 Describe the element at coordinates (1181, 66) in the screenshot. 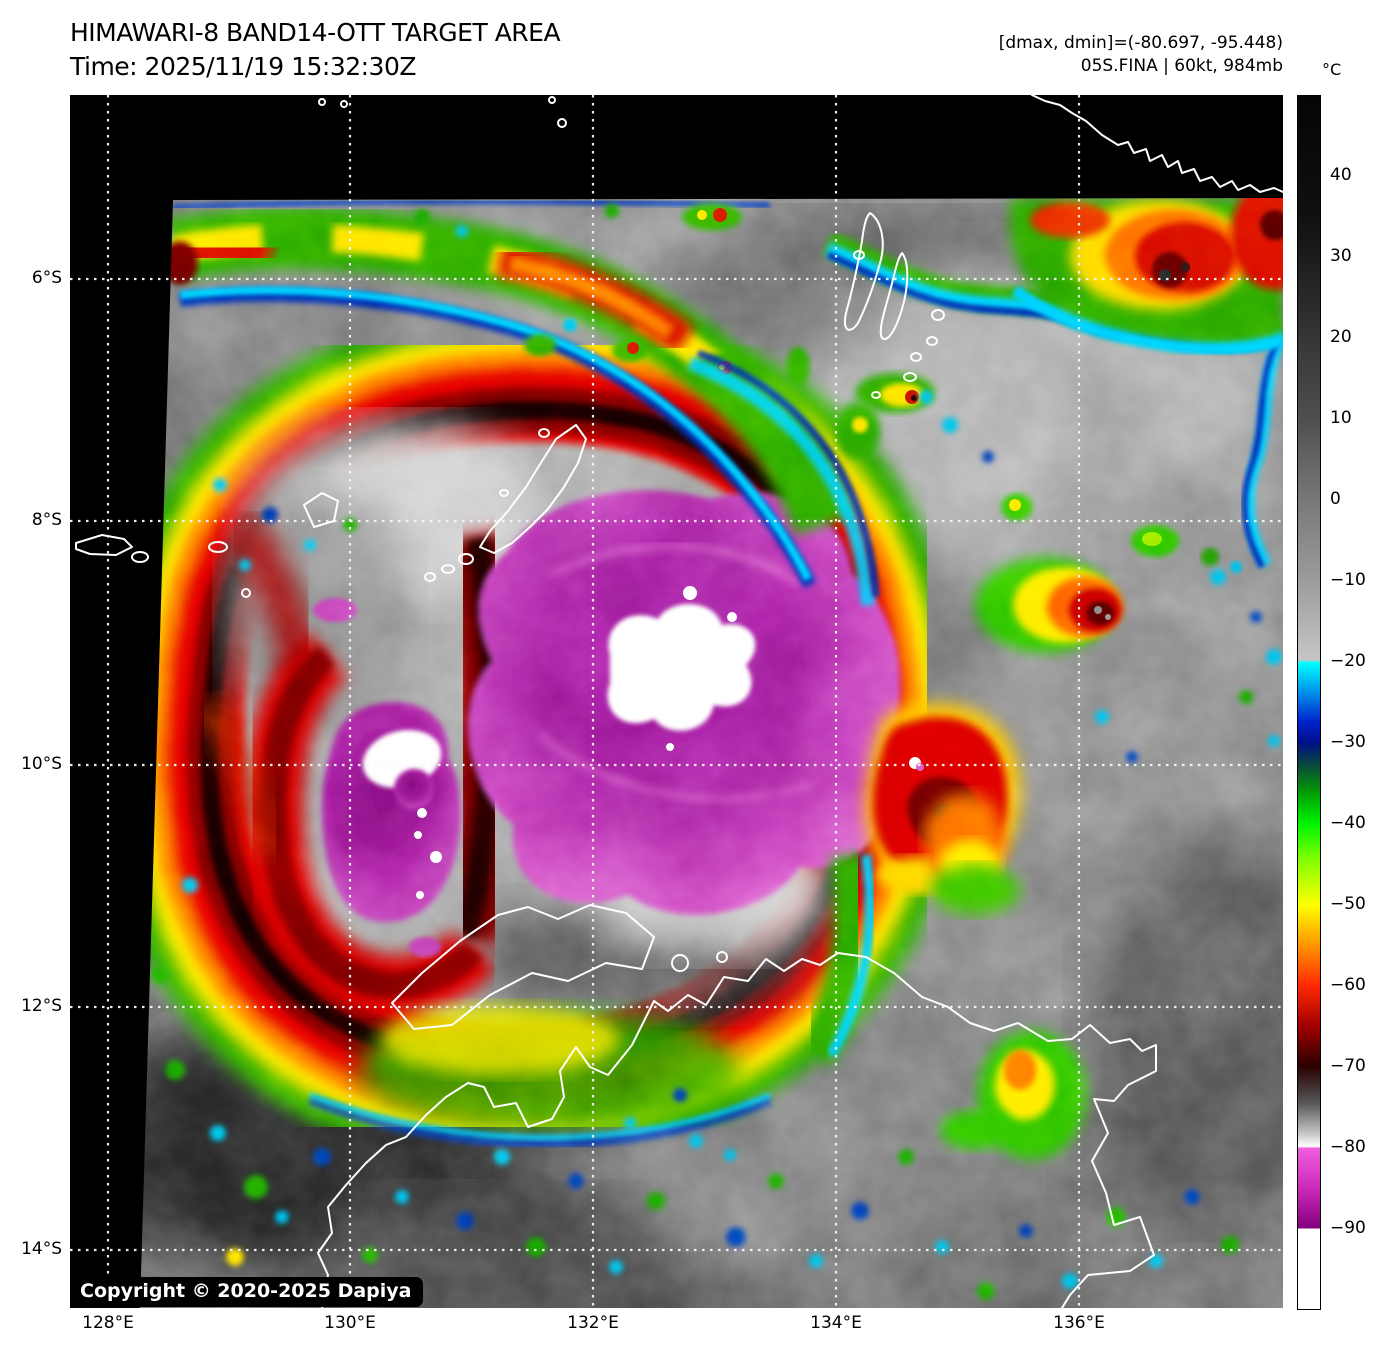

I see `annotation-storm-info: 05S.FINA | 60kt, 984mb` at that location.